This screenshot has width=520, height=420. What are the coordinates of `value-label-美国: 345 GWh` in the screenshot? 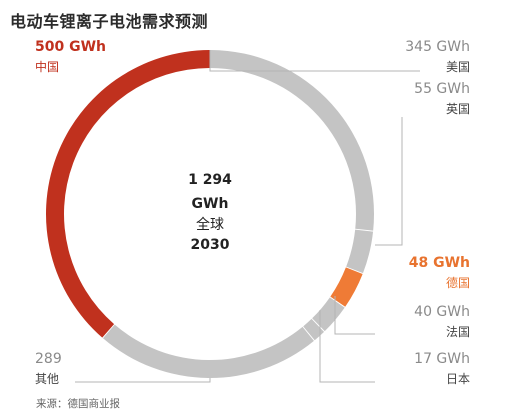 It's located at (437, 47).